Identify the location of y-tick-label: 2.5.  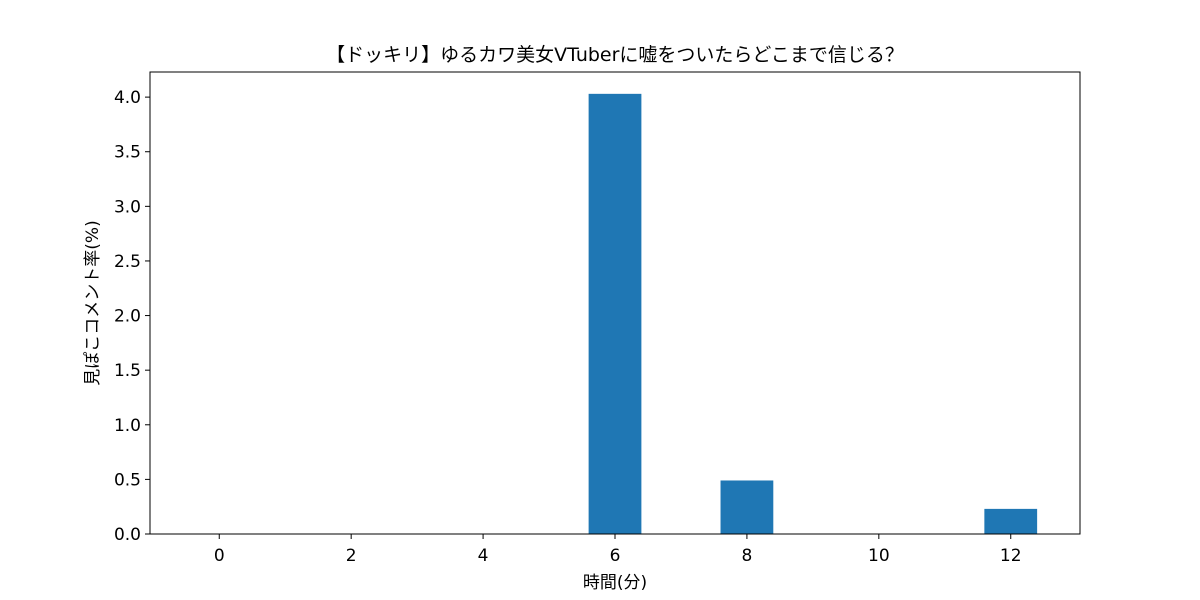
(127, 262).